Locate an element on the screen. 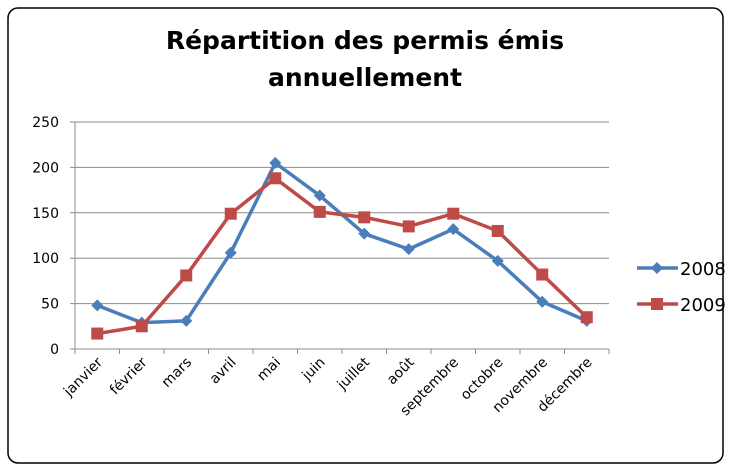 The width and height of the screenshot is (731, 471). y-tick-label: 0 is located at coordinates (54, 350).